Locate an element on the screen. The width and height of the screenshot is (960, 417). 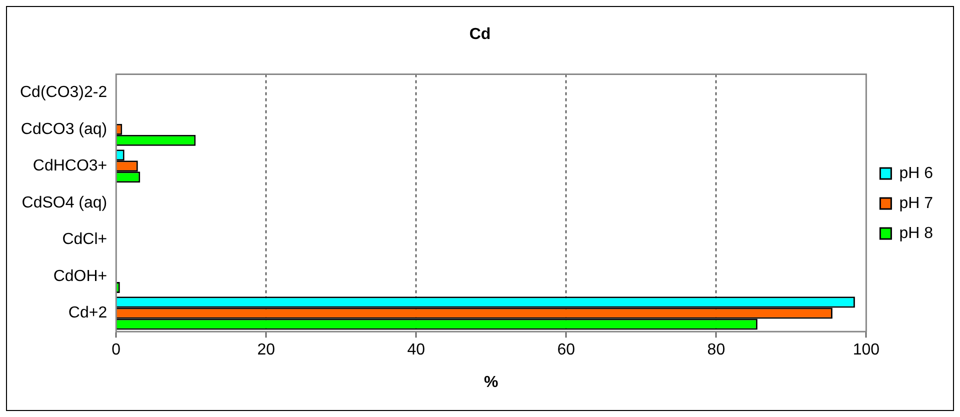
x-tick-label: 20 is located at coordinates (266, 350).